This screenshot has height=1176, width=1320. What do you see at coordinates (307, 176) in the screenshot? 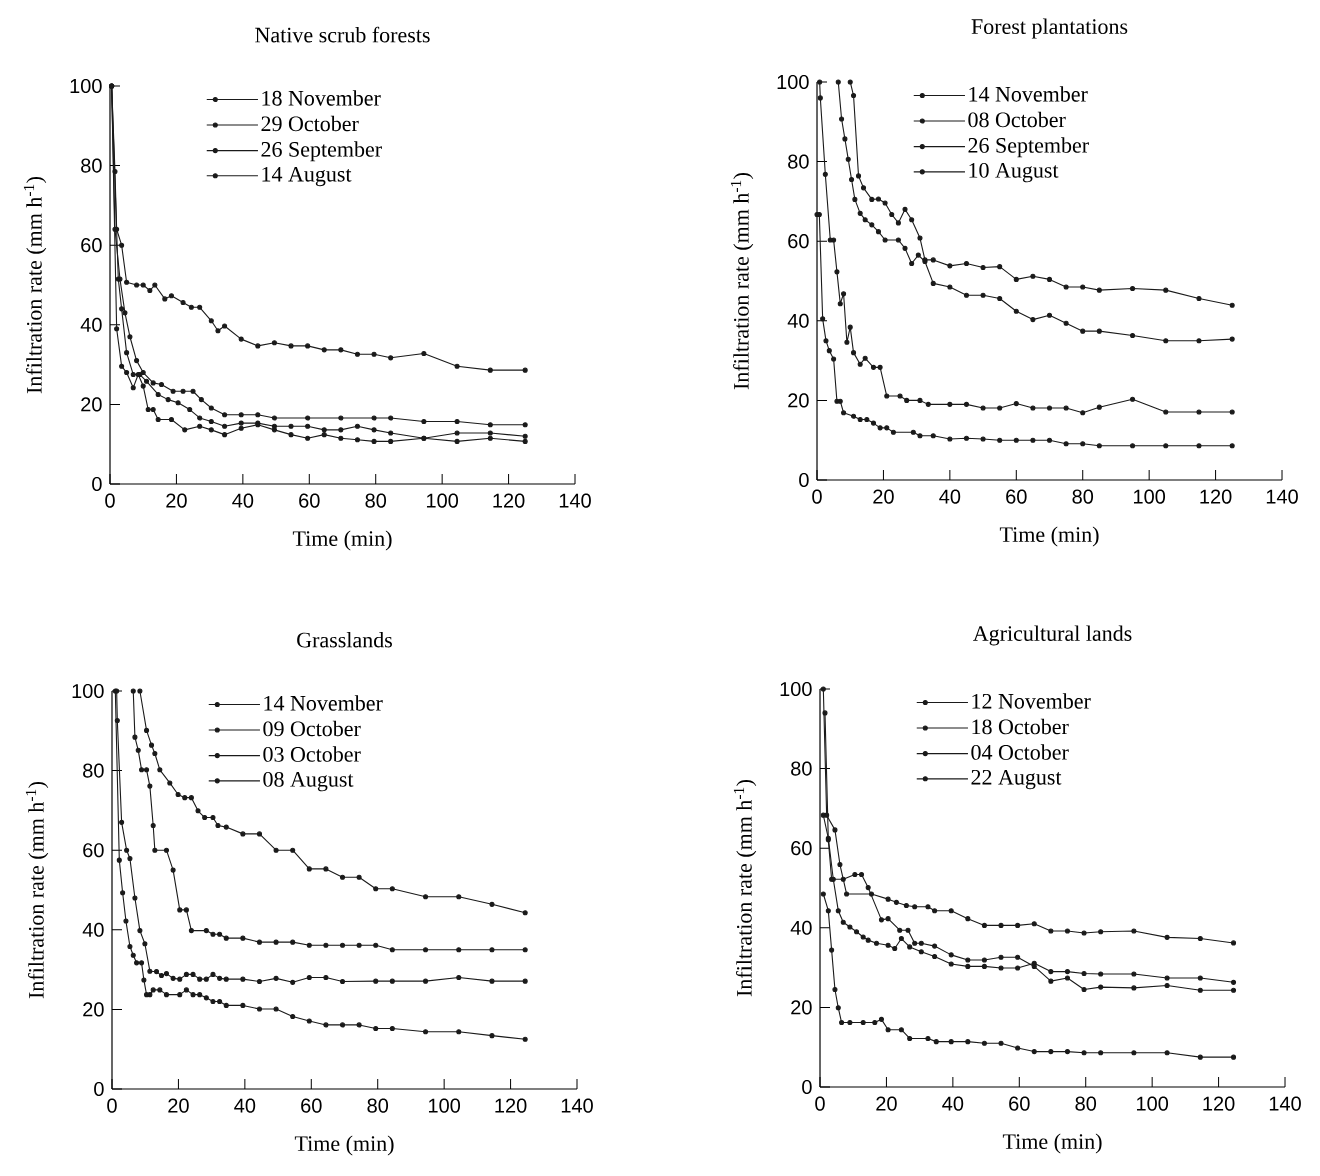
I see `legend-label: 14 August` at bounding box center [307, 176].